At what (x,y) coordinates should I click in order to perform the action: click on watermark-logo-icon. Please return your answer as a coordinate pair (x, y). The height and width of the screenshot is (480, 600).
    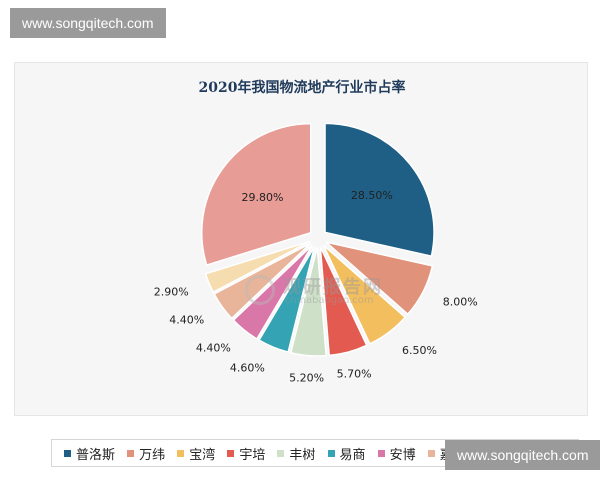
    Looking at the image, I should click on (260, 290).